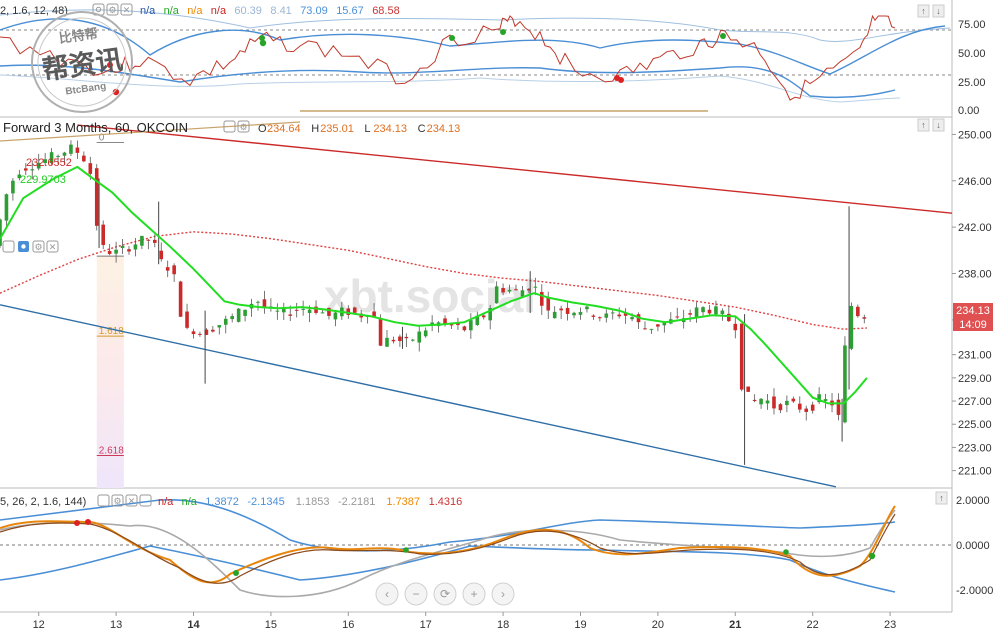 This screenshot has height=640, width=1000. What do you see at coordinates (248, 11) in the screenshot?
I see `legend-value: 60.39` at bounding box center [248, 11].